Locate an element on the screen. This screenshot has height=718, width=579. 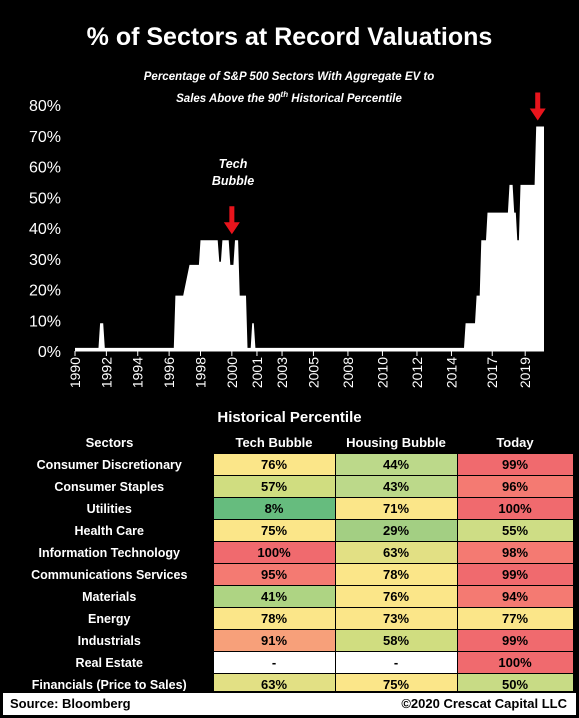
table-row: Consumer Discretionary 76% 44% 99% is located at coordinates (290, 464).